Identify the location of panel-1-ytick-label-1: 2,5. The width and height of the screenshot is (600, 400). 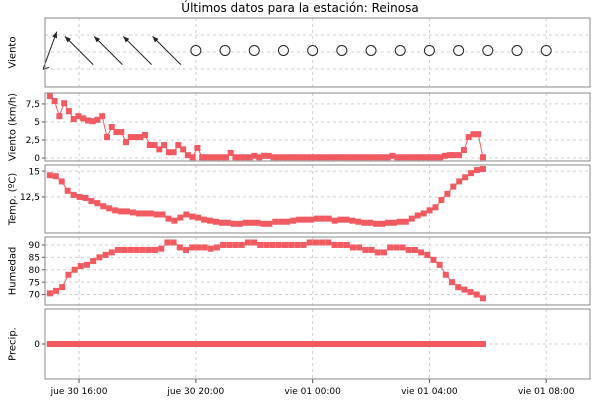
(33, 141).